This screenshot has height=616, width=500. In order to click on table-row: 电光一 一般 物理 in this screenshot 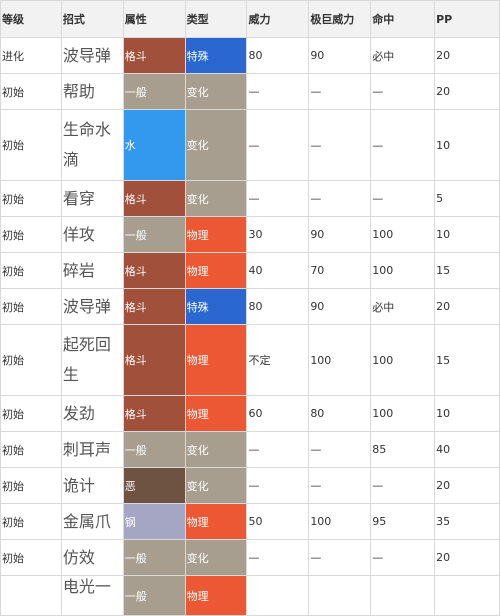, I will do `click(250, 595)`.